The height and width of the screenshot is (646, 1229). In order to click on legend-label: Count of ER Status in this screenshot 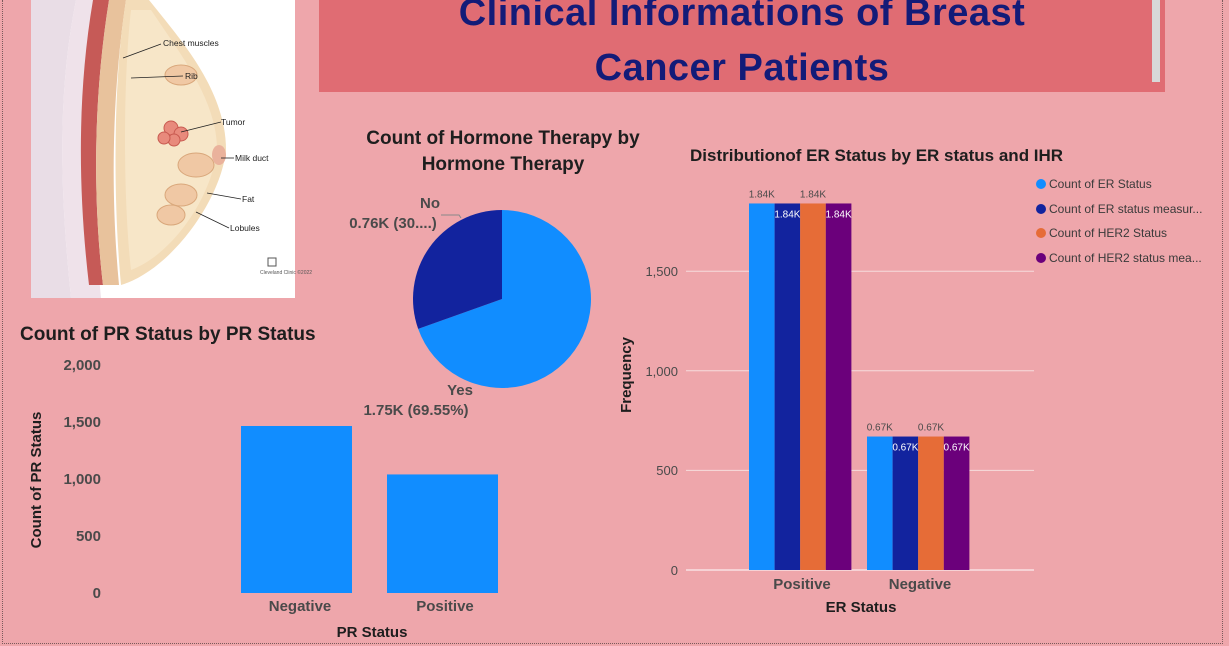, I will do `click(1100, 184)`.